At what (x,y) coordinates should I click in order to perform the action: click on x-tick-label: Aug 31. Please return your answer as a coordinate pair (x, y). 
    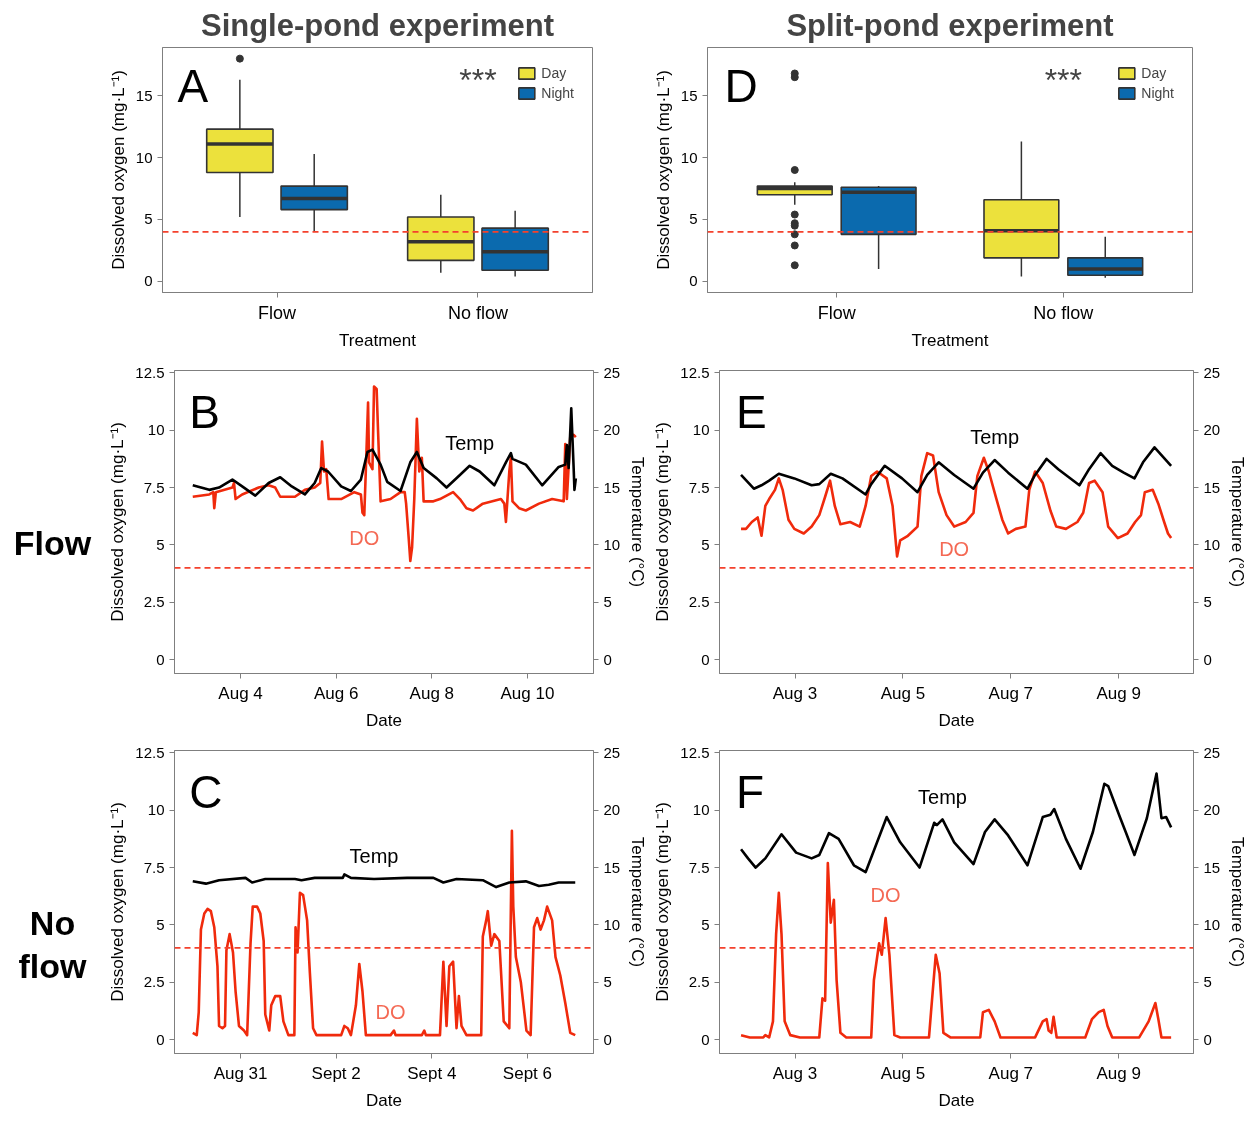
    Looking at the image, I should click on (240, 1073).